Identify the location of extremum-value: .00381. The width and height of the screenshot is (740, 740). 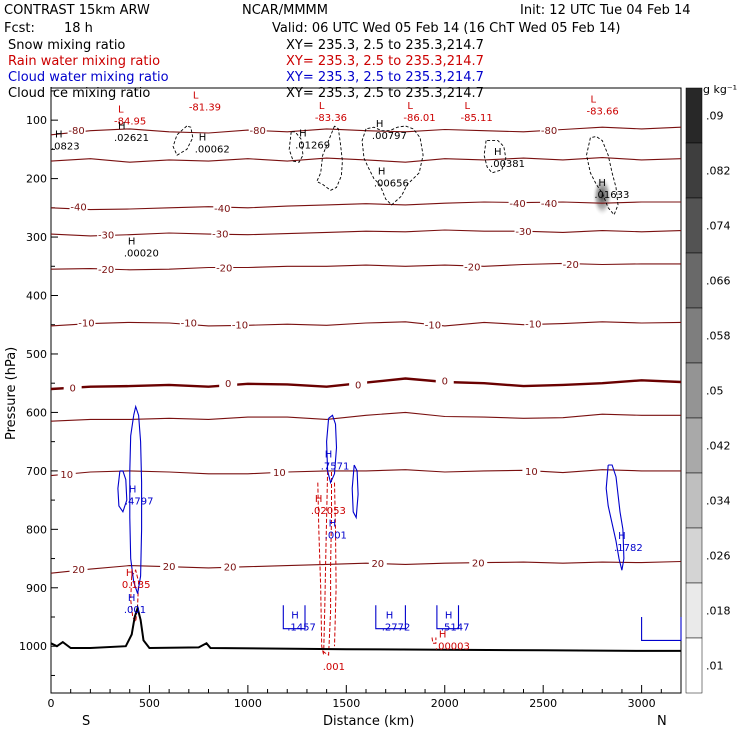
(507, 164).